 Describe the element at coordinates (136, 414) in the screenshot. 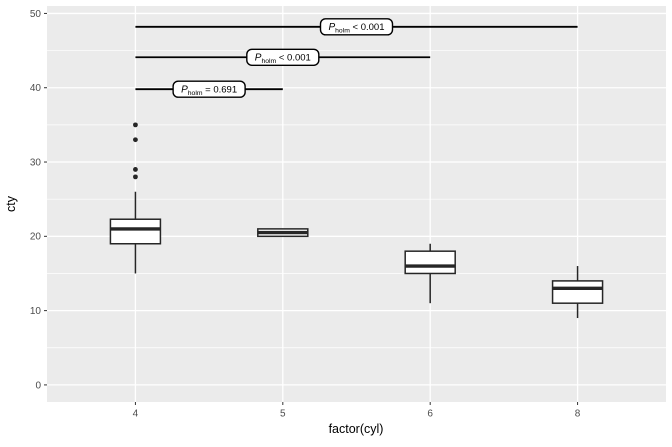

I see `x-tick-label: 4` at that location.